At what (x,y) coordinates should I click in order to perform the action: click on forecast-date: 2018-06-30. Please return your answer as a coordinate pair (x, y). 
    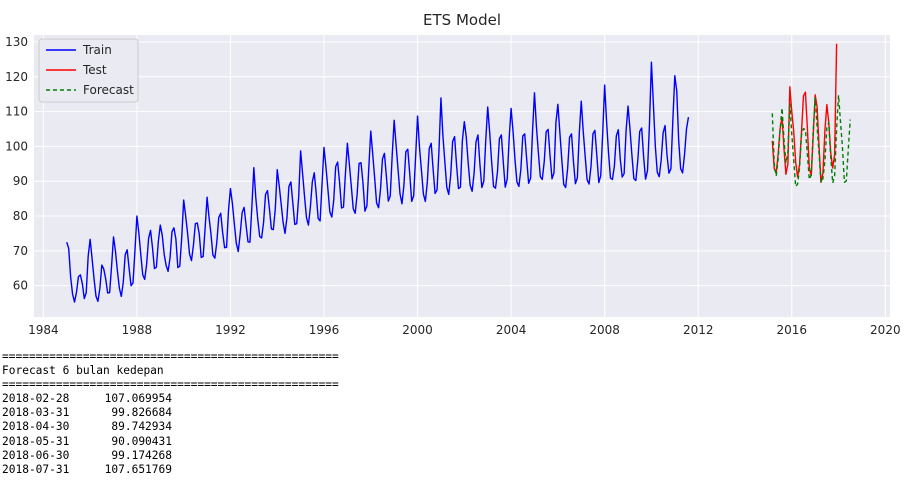
    Looking at the image, I should click on (36, 455).